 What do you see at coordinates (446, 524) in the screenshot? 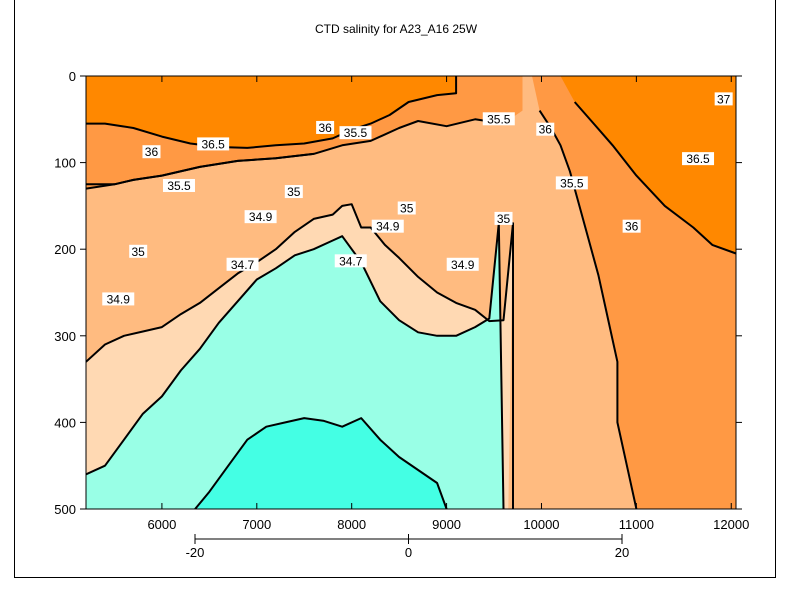
I see `x-tick-label-3: 9000` at bounding box center [446, 524].